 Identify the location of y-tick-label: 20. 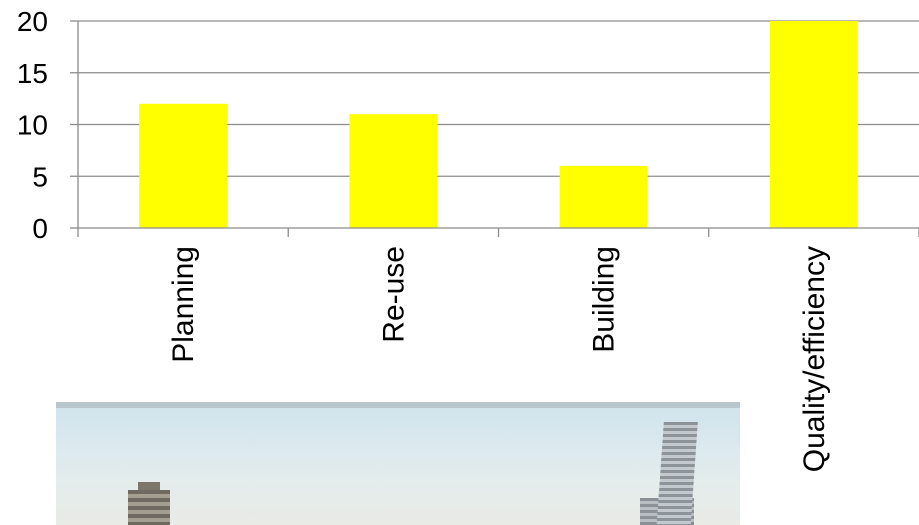
(32, 21).